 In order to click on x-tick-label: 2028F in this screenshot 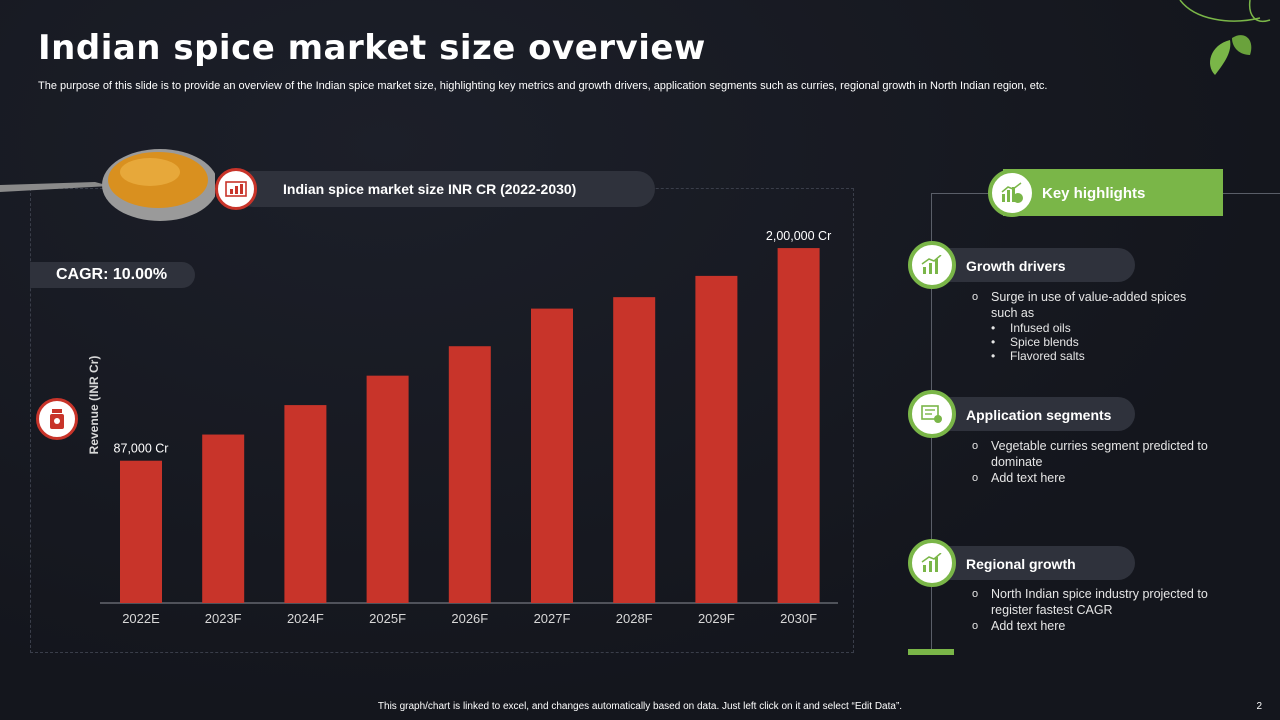, I will do `click(634, 618)`.